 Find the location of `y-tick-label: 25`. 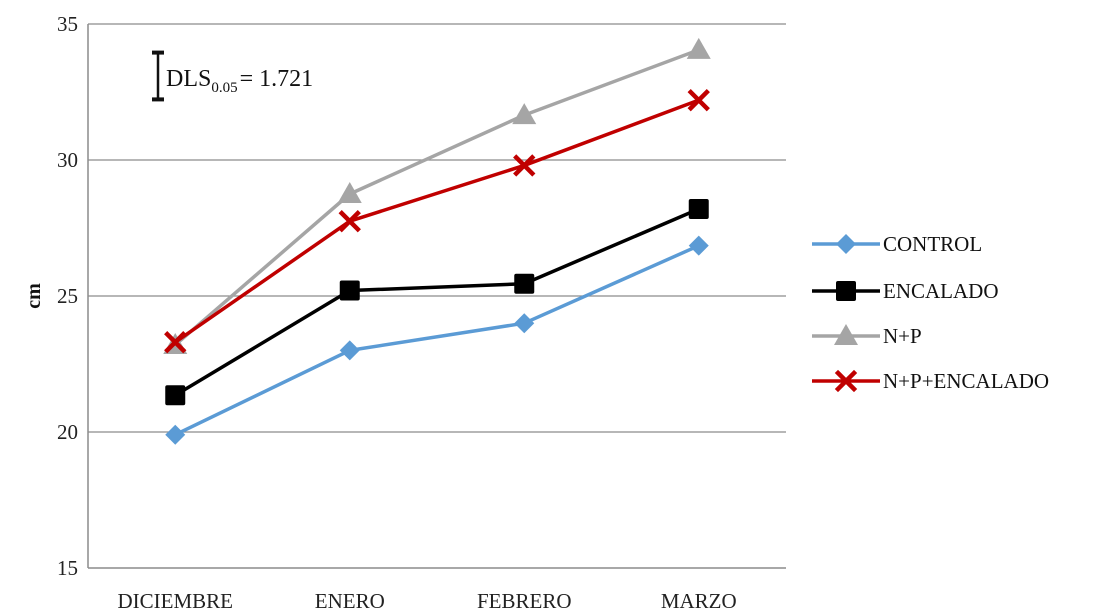

y-tick-label: 25 is located at coordinates (67, 296).